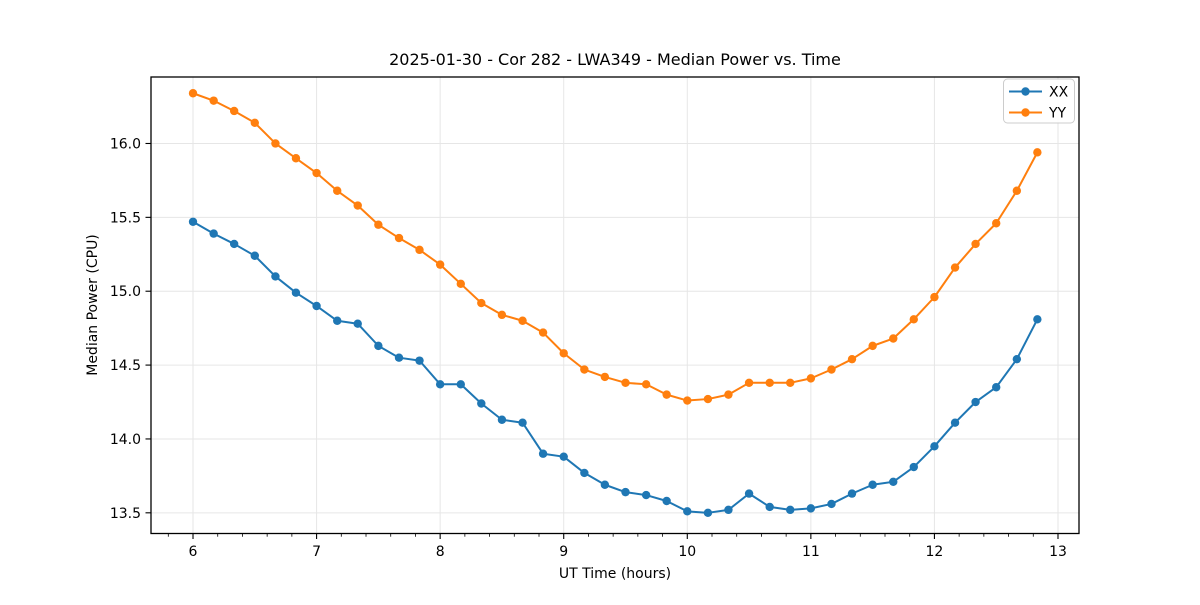 This screenshot has width=1200, height=605. Describe the element at coordinates (1025, 91) in the screenshot. I see `legend-marker-xx` at that location.